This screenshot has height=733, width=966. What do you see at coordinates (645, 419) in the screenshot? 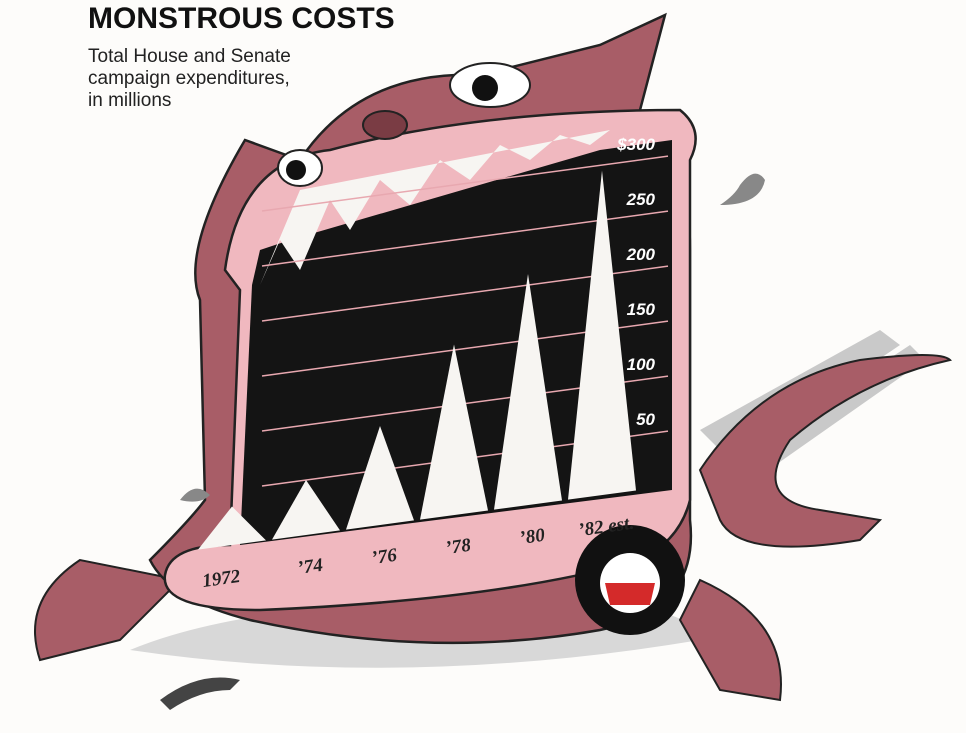
I see `y-tick-label: 50` at bounding box center [645, 419].